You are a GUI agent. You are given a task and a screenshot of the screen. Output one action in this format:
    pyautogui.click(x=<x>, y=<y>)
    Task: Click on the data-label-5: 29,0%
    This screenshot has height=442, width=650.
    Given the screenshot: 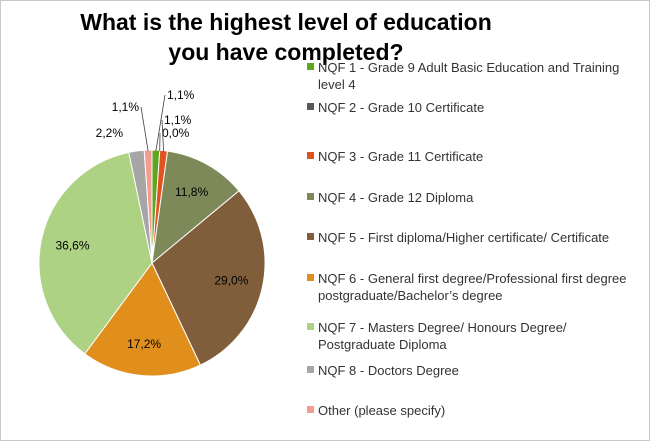 What is the action you would take?
    pyautogui.click(x=231, y=281)
    